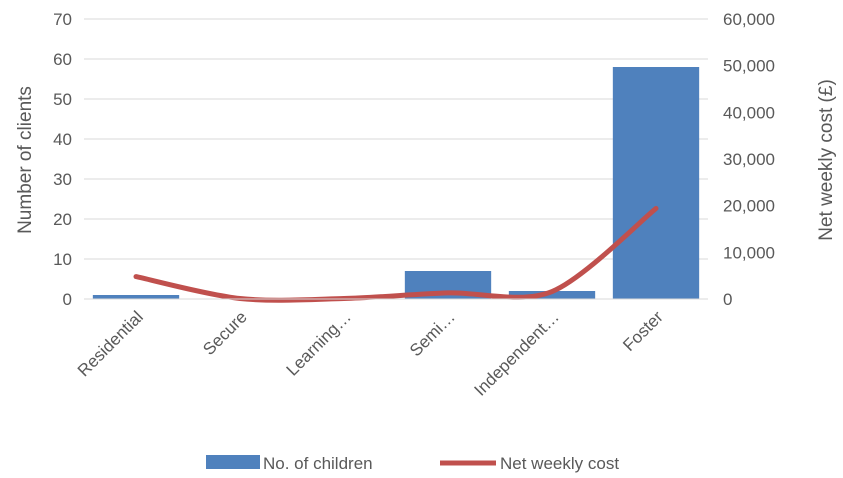 The width and height of the screenshot is (843, 478). I want to click on y-tick-label: 40, so click(62, 139).